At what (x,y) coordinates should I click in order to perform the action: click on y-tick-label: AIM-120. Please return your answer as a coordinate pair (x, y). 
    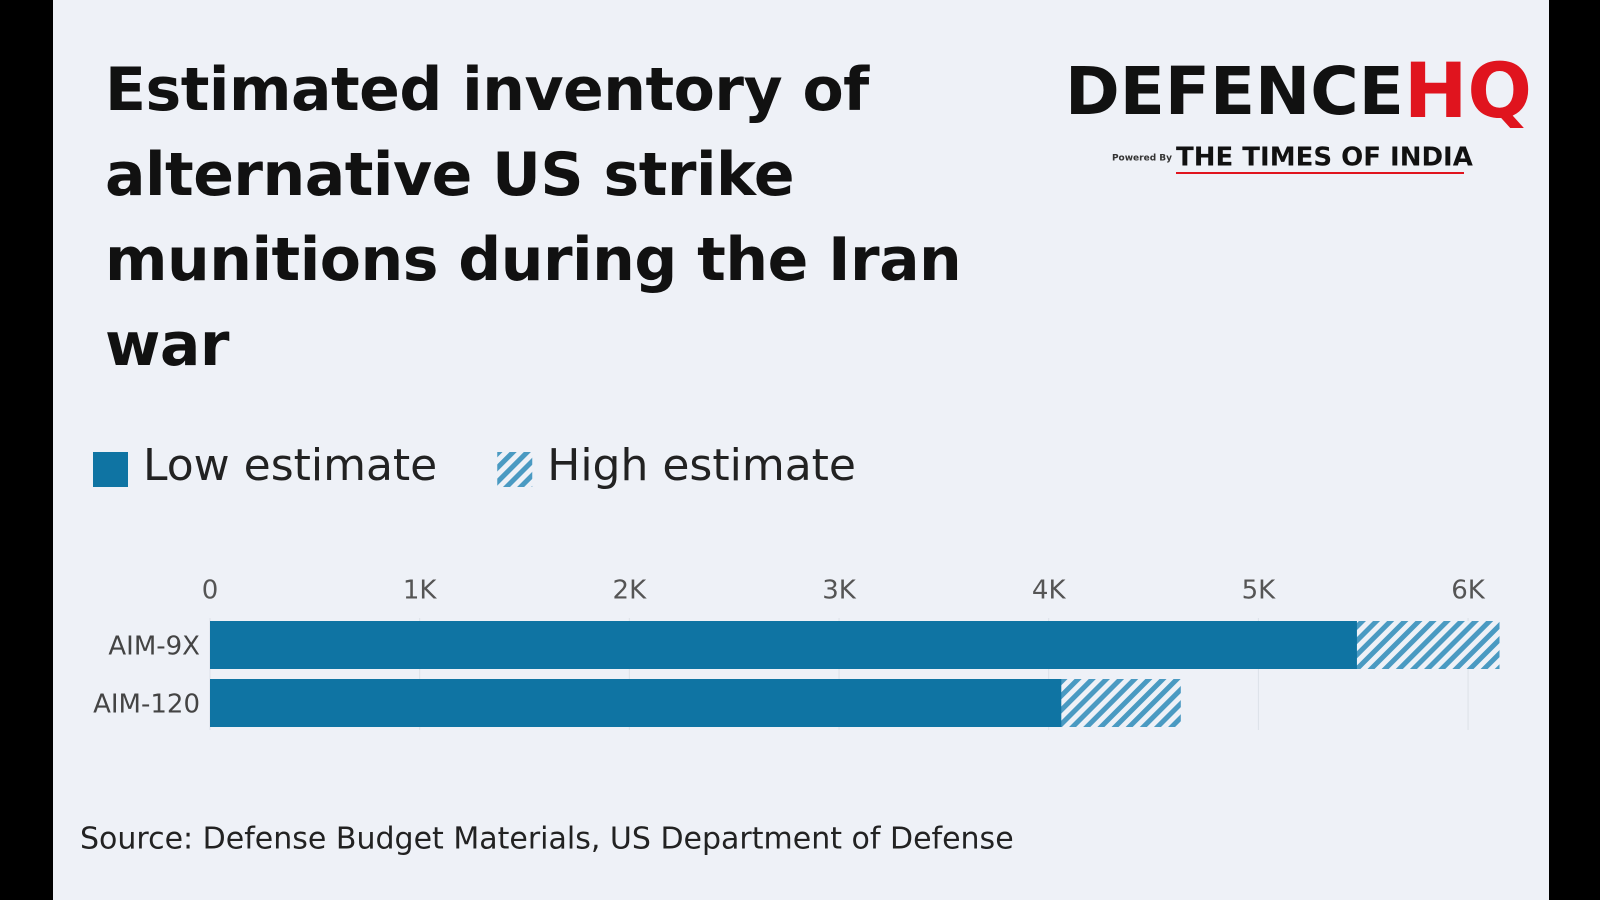
    Looking at the image, I should click on (146, 705).